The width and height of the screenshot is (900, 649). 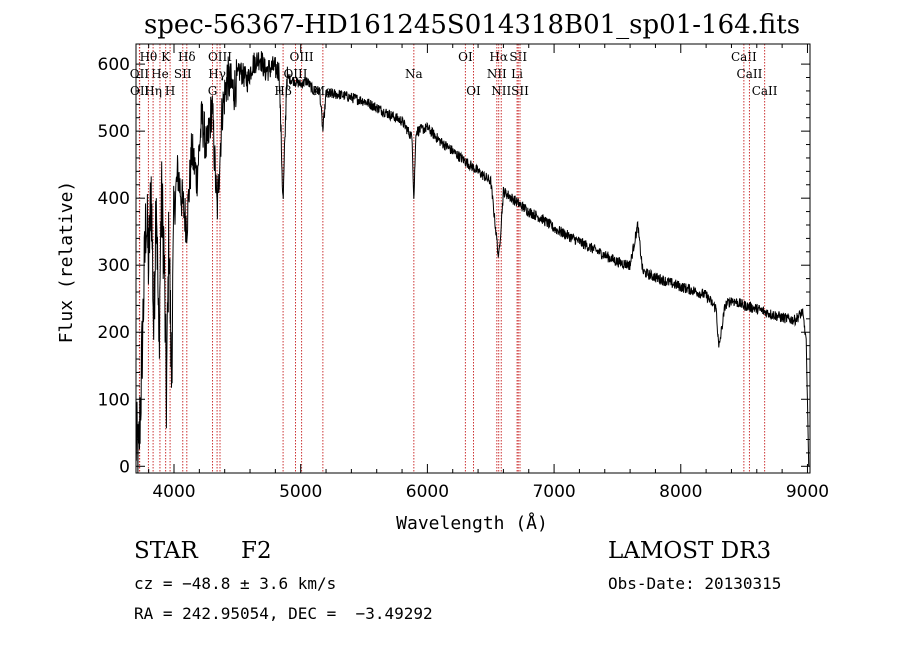 What do you see at coordinates (518, 57) in the screenshot?
I see `line-marker-label-7: SII` at bounding box center [518, 57].